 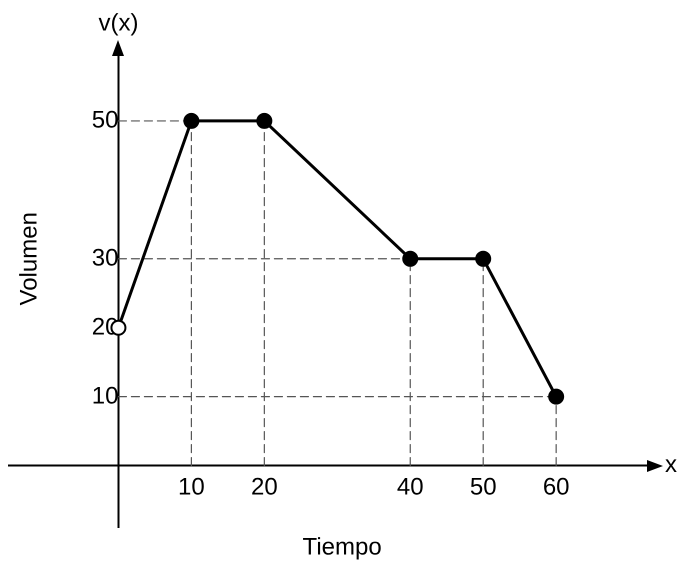 I want to click on x-tick-label: 20, so click(x=264, y=487).